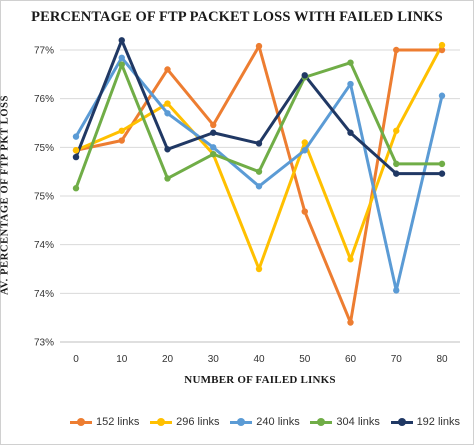 Image resolution: width=474 pixels, height=445 pixels. I want to click on y-tick-labels: 73% 74% 74% 75% 75% 76% 77%, so click(44, 197).